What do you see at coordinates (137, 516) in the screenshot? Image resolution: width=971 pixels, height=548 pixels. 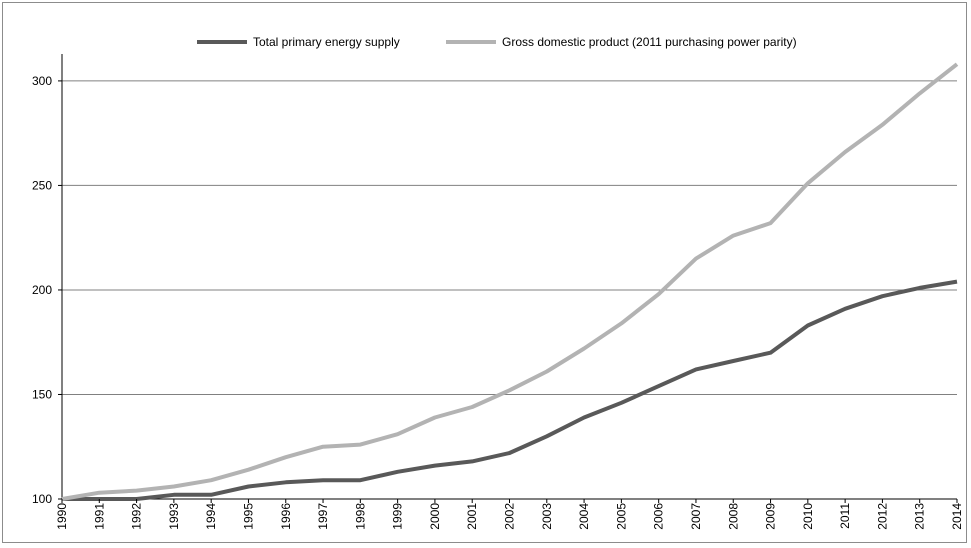 I see `x-tick-label-1992: 1992` at bounding box center [137, 516].